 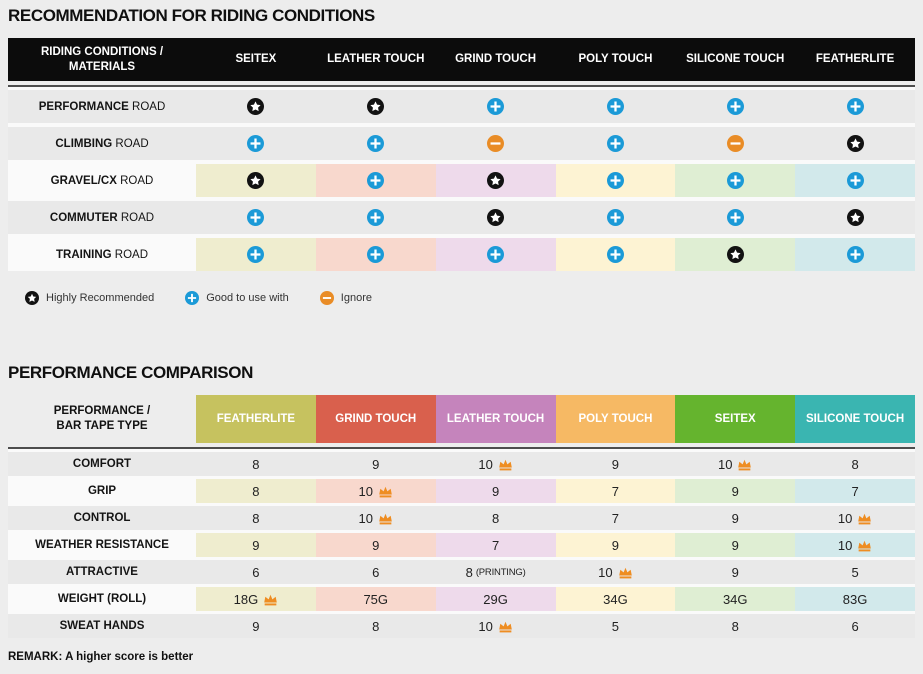 I want to click on header-separator, so click(x=461, y=448).